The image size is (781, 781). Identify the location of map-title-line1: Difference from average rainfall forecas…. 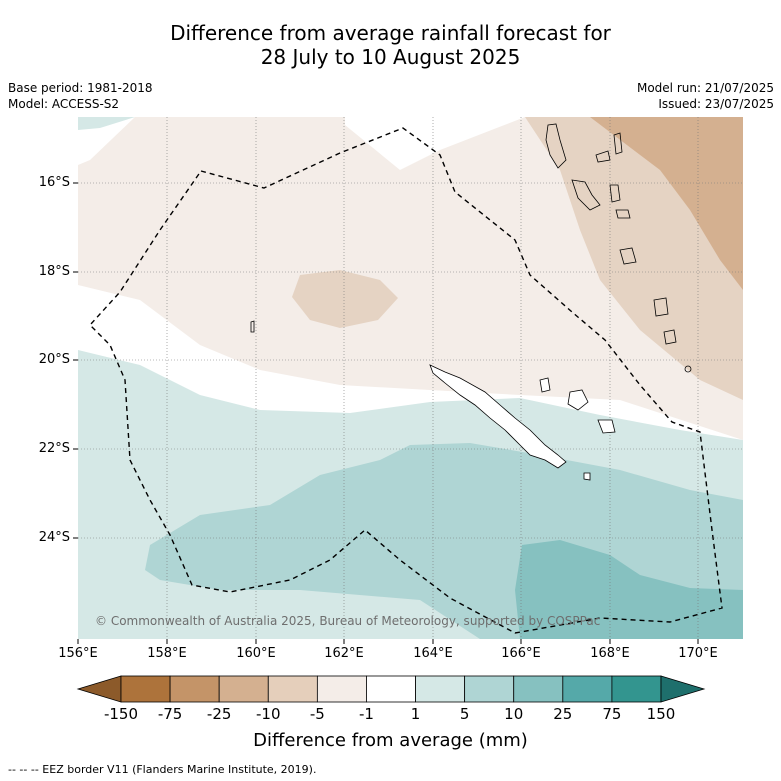
(390, 33).